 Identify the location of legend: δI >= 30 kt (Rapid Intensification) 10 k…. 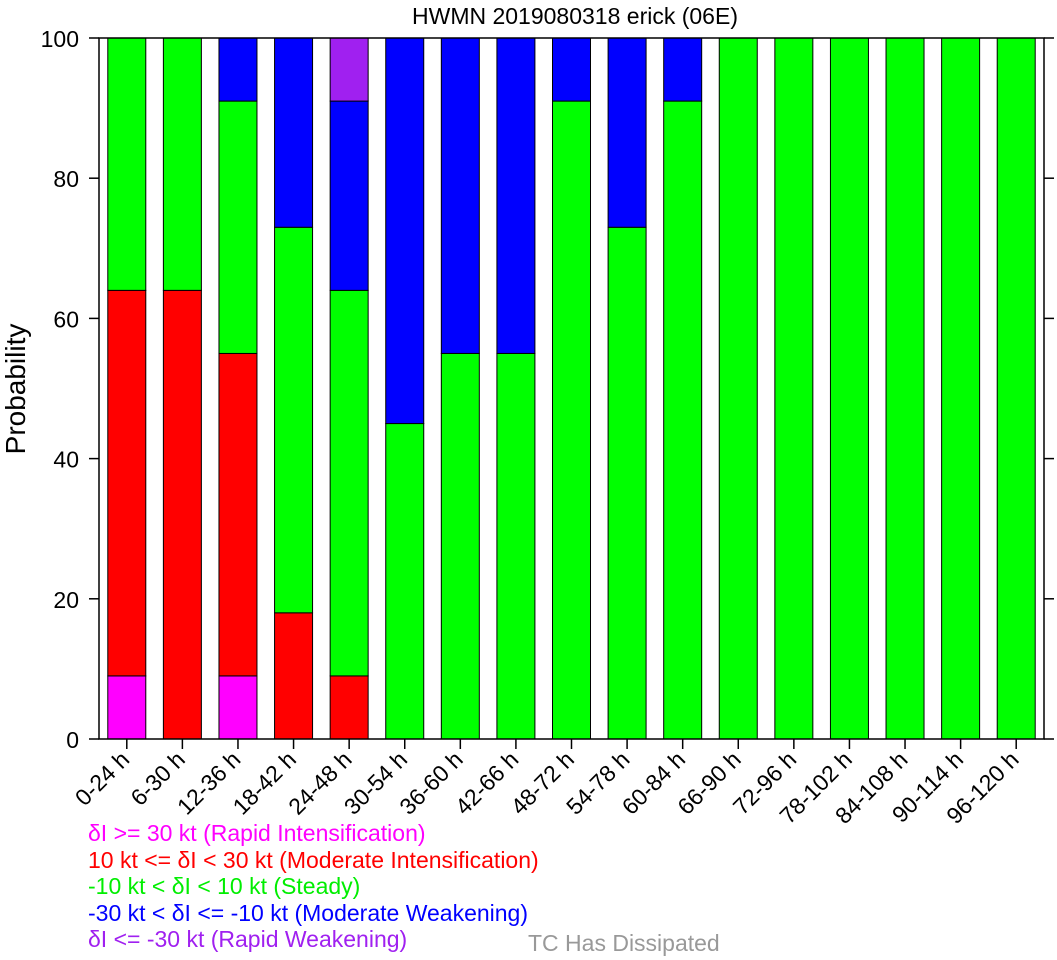
(313, 886).